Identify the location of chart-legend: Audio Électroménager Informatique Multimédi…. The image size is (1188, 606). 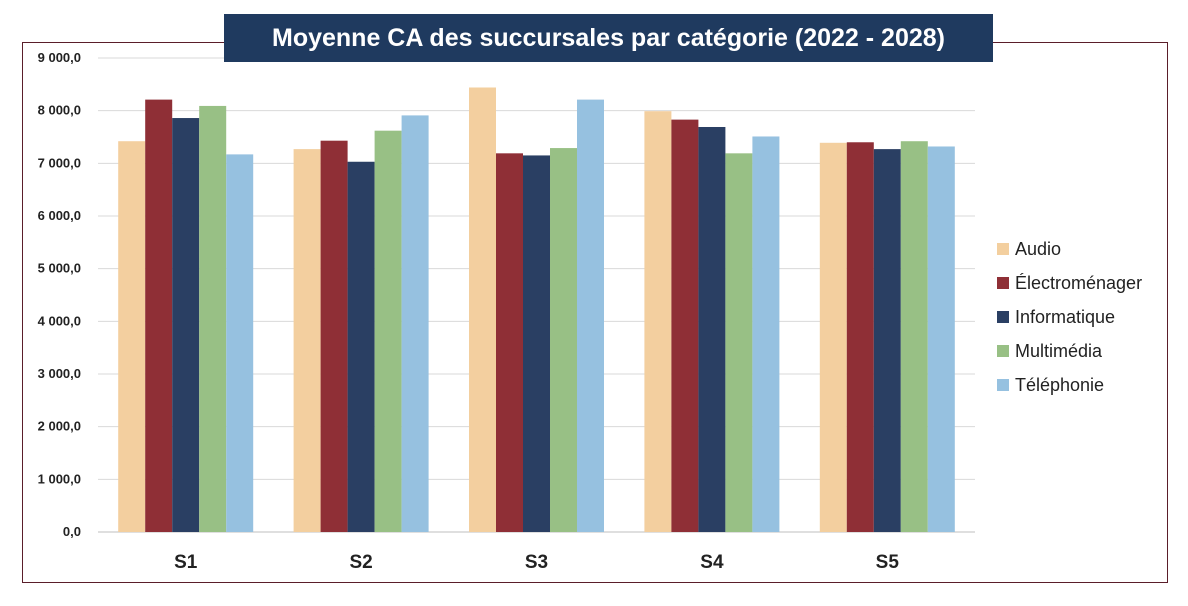
(1069, 317).